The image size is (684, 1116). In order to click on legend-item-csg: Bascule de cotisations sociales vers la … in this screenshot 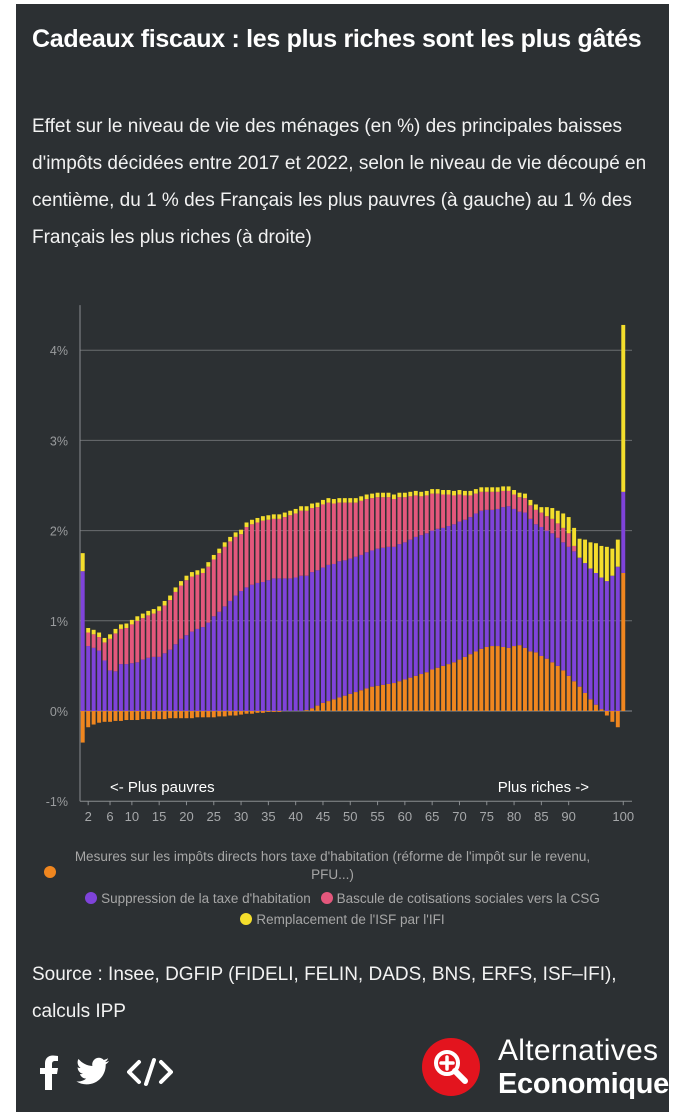, I will do `click(460, 899)`.